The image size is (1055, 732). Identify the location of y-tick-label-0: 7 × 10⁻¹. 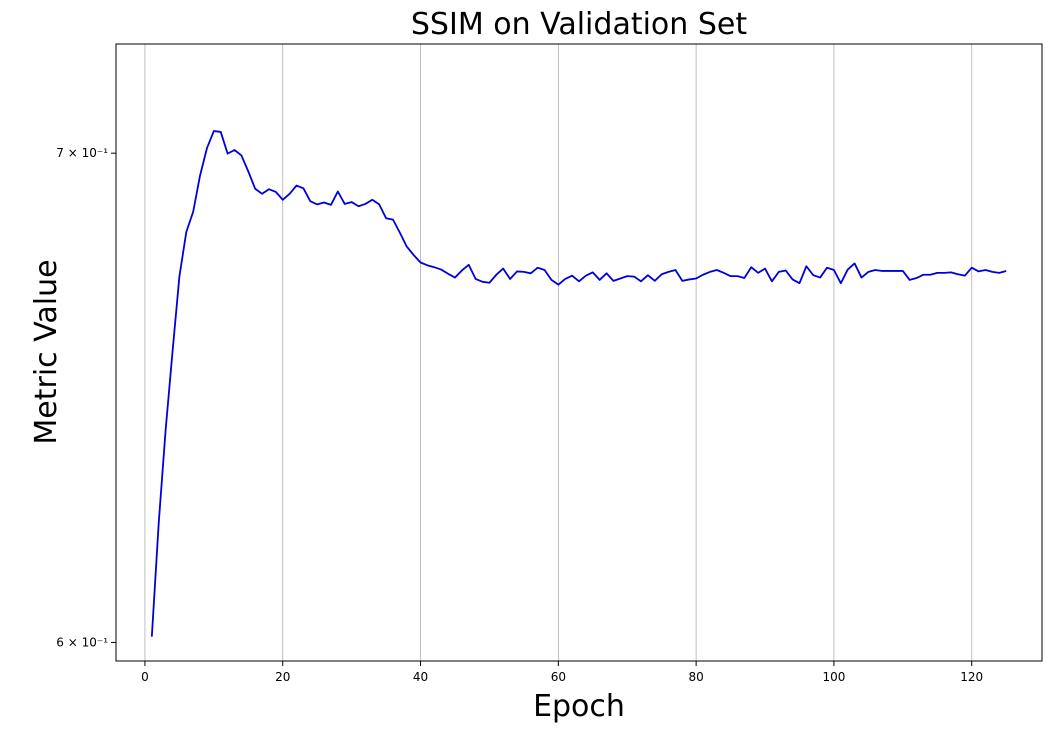
(82, 153).